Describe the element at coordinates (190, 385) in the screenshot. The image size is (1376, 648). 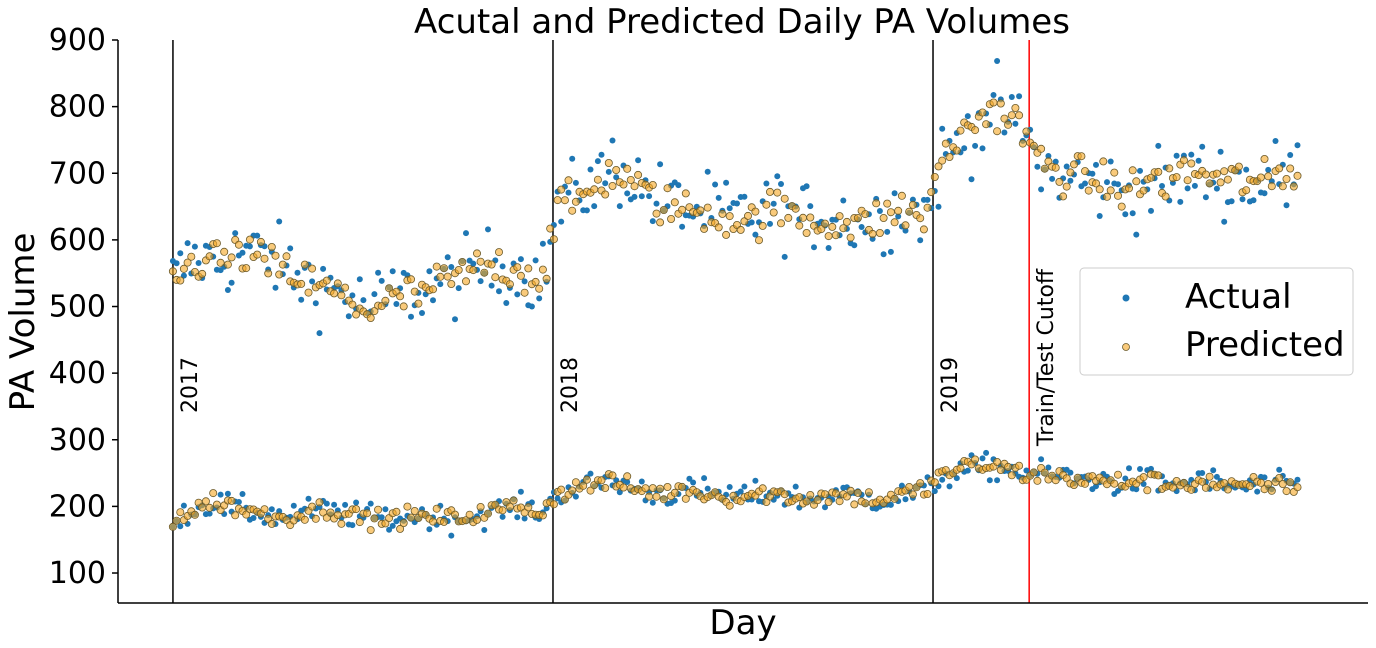
I see `vline-label: 2017` at that location.